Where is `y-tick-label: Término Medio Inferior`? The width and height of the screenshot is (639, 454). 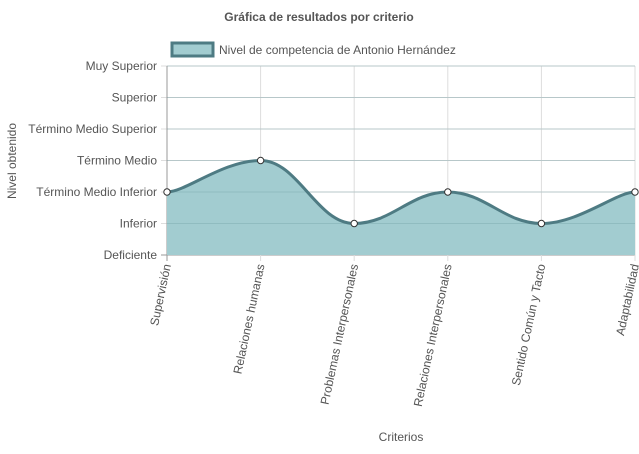 y-tick-label: Término Medio Inferior is located at coordinates (96, 192).